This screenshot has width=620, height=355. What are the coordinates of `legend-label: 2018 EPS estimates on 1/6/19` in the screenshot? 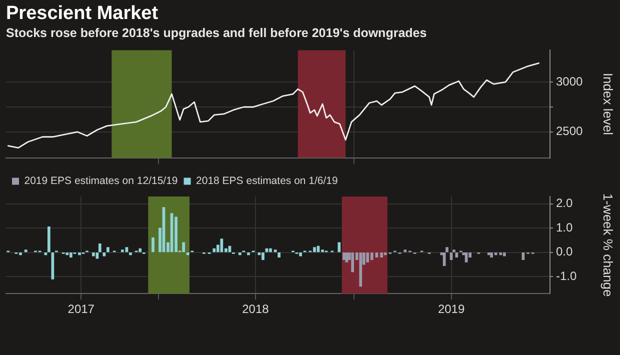 It's located at (267, 181).